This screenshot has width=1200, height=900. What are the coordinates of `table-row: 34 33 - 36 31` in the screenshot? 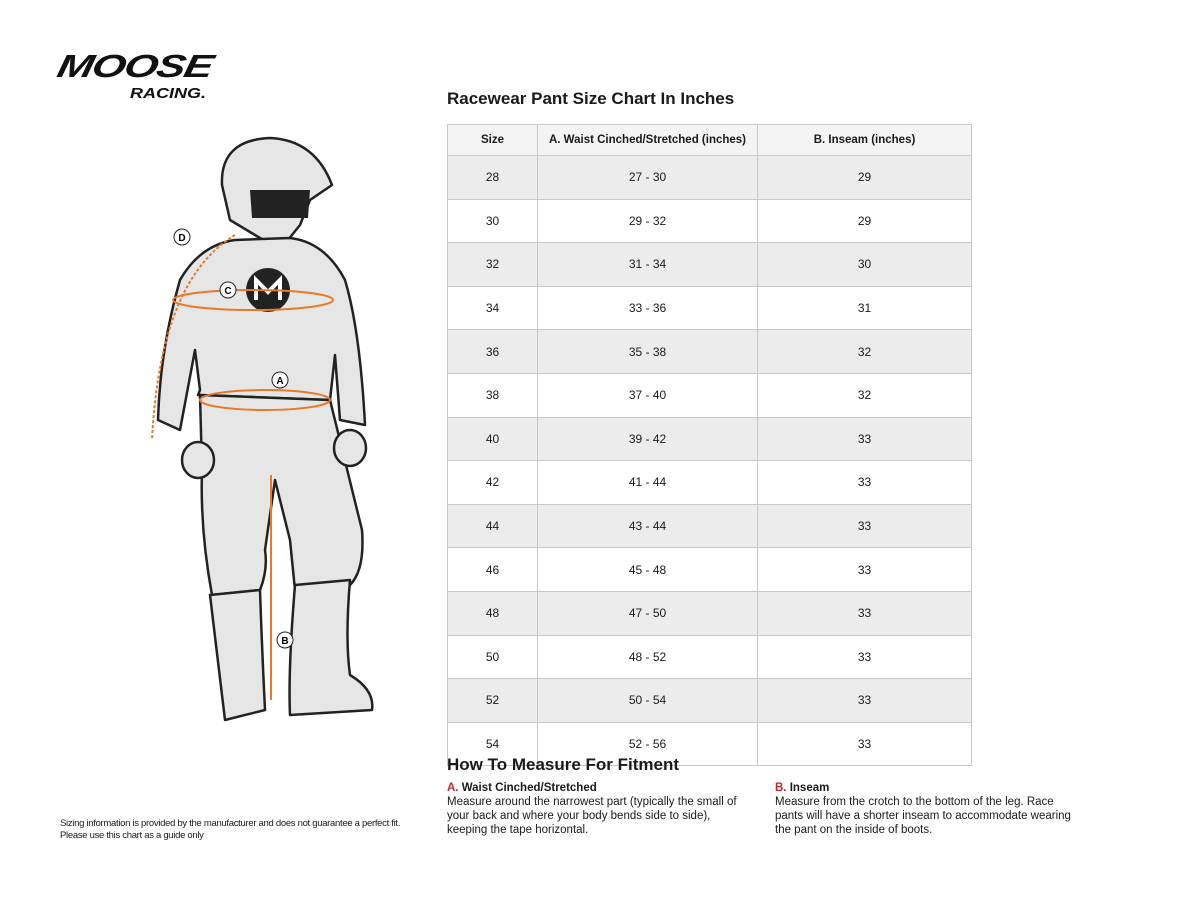 It's located at (709, 308).